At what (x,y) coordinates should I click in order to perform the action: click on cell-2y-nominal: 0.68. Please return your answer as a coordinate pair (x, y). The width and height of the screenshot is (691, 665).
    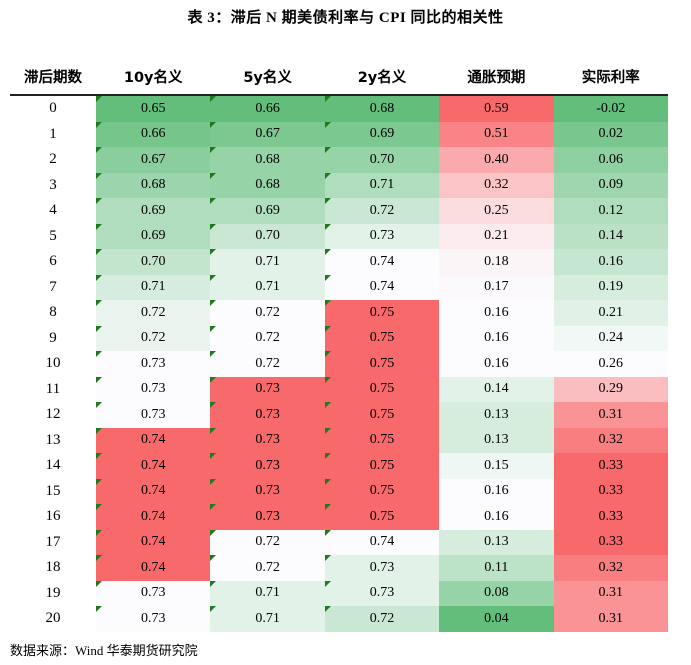
    Looking at the image, I should click on (382, 108).